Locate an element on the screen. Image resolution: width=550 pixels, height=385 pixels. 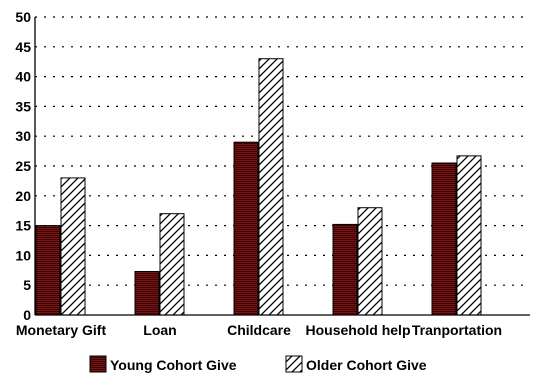
y-tick-label: 35 is located at coordinates (23, 106).